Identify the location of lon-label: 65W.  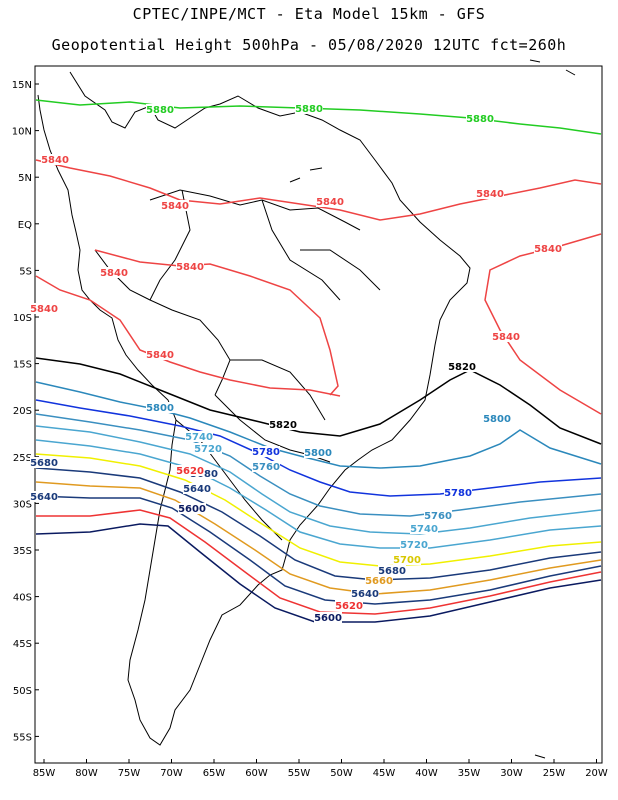
(214, 773).